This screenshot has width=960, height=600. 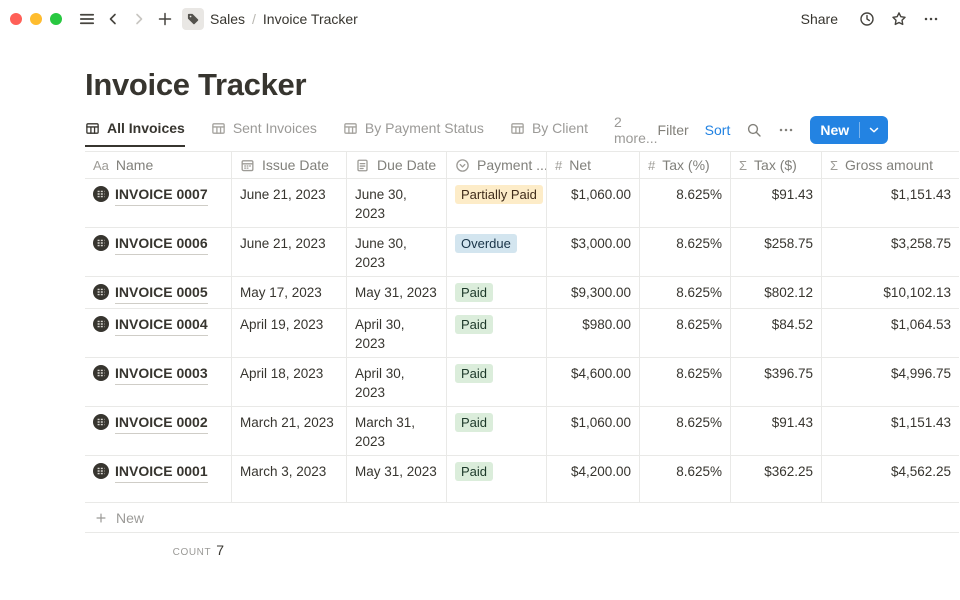 What do you see at coordinates (593, 252) in the screenshot?
I see `cell-net: $3,000.00` at bounding box center [593, 252].